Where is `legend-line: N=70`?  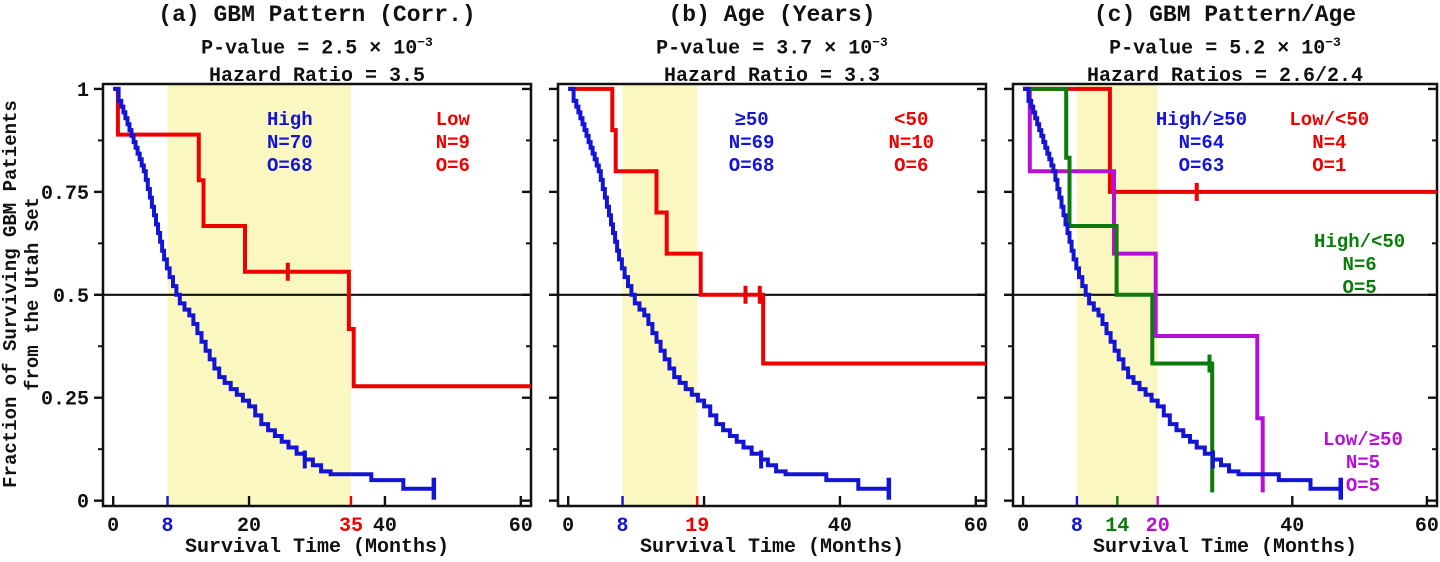 legend-line: N=70 is located at coordinates (290, 142).